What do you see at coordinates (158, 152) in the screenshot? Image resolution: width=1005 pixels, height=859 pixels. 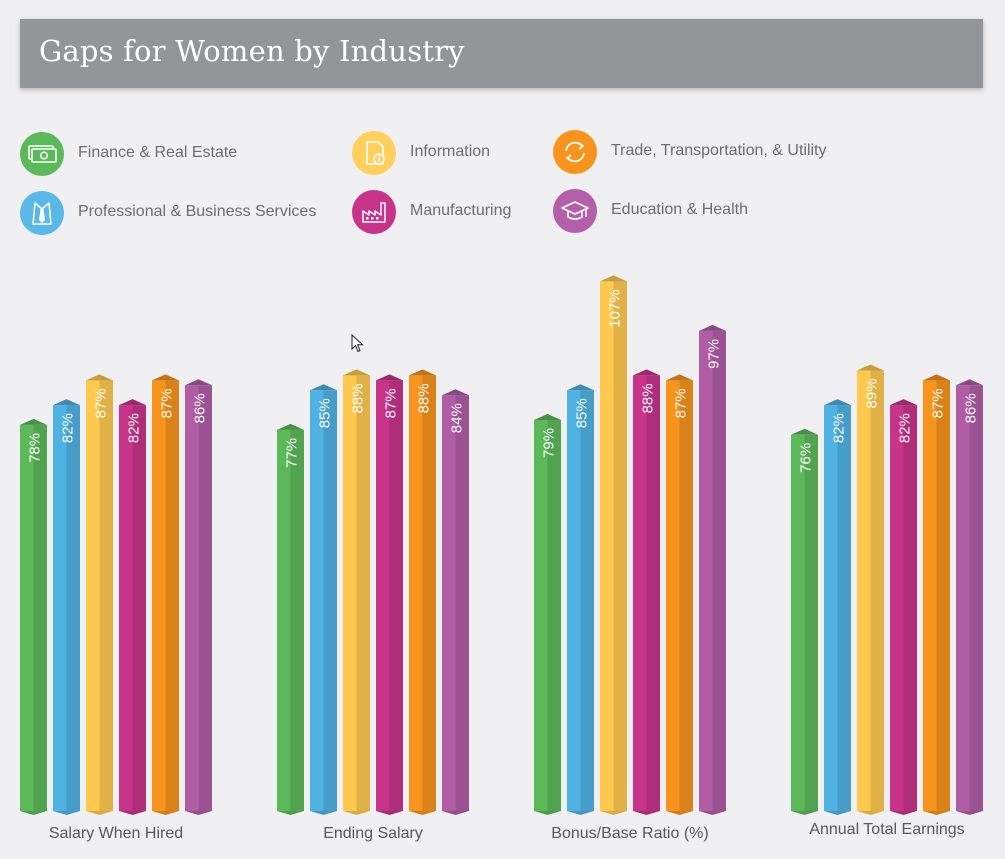 I see `legend-label: Finance & Real Estate` at bounding box center [158, 152].